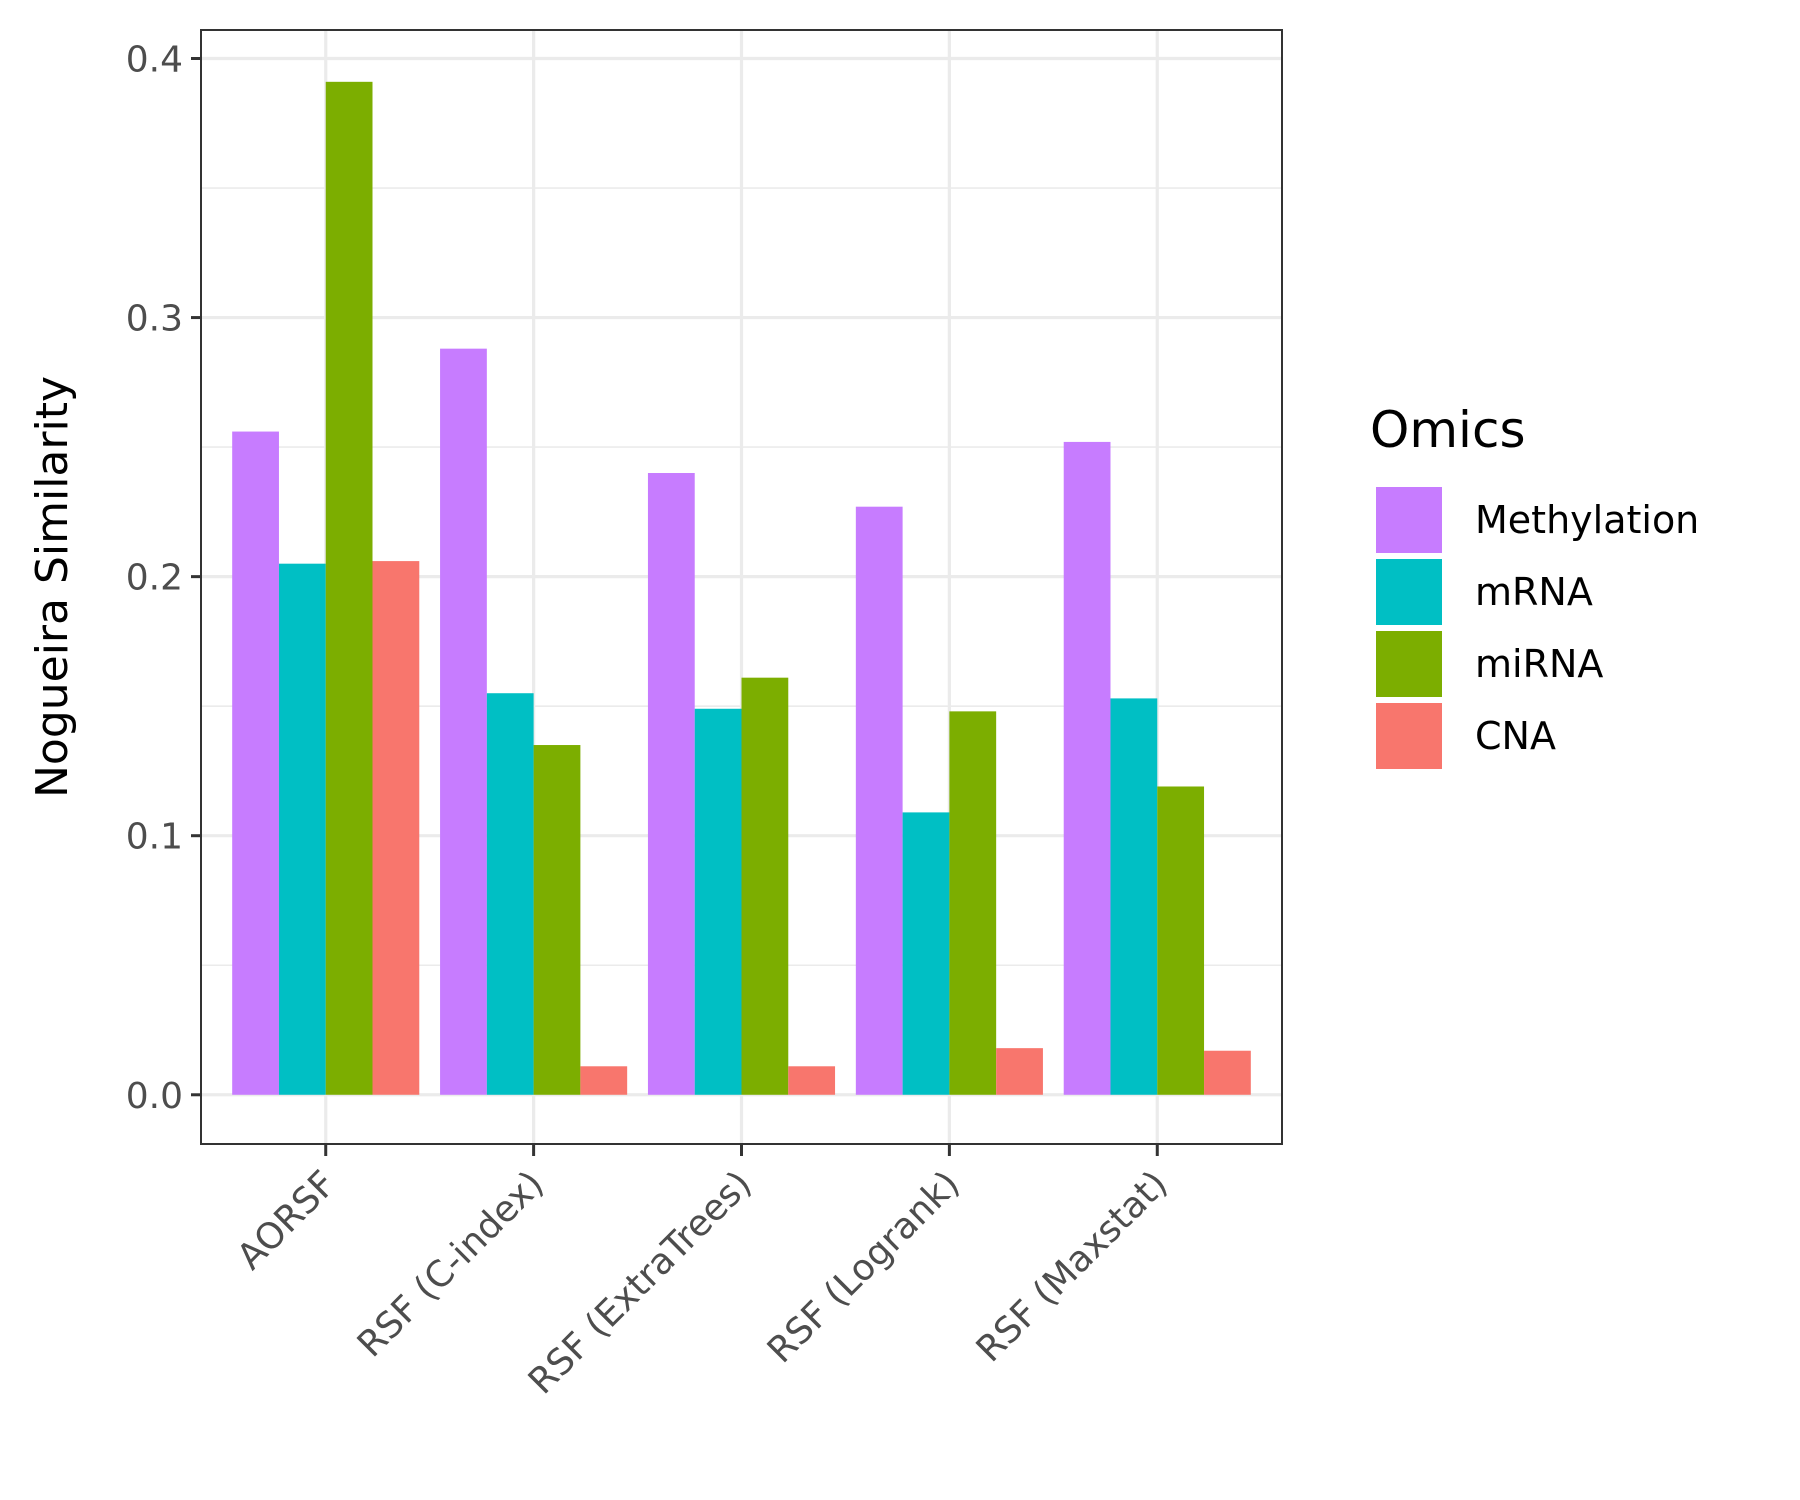 The width and height of the screenshot is (1800, 1500). Describe the element at coordinates (154, 837) in the screenshot. I see `y-tick-label: 0.1` at that location.